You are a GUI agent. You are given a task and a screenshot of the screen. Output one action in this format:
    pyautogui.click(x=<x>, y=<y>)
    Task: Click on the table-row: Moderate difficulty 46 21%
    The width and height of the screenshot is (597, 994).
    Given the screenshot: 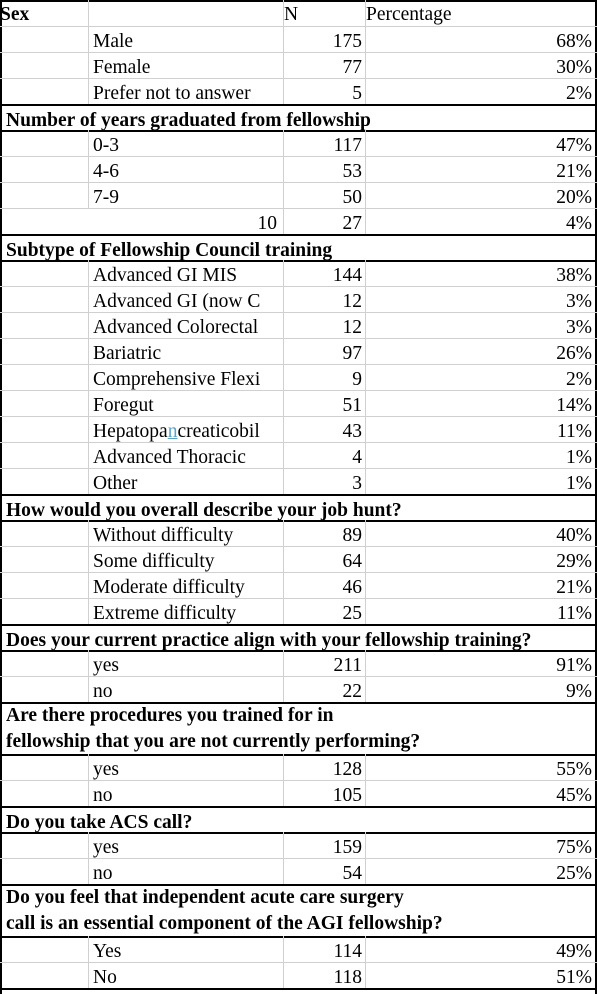 What is the action you would take?
    pyautogui.click(x=298, y=585)
    